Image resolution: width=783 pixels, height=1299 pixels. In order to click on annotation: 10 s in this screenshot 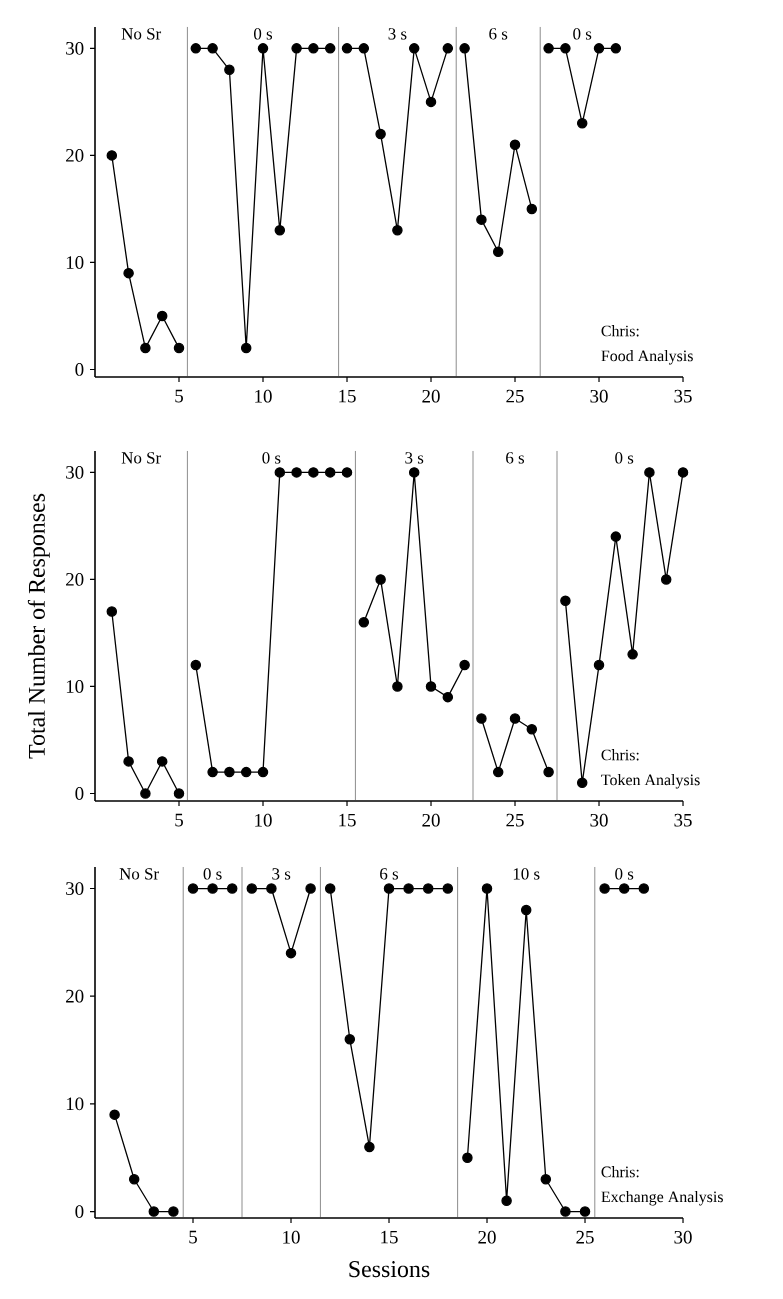, I will do `click(526, 874)`.